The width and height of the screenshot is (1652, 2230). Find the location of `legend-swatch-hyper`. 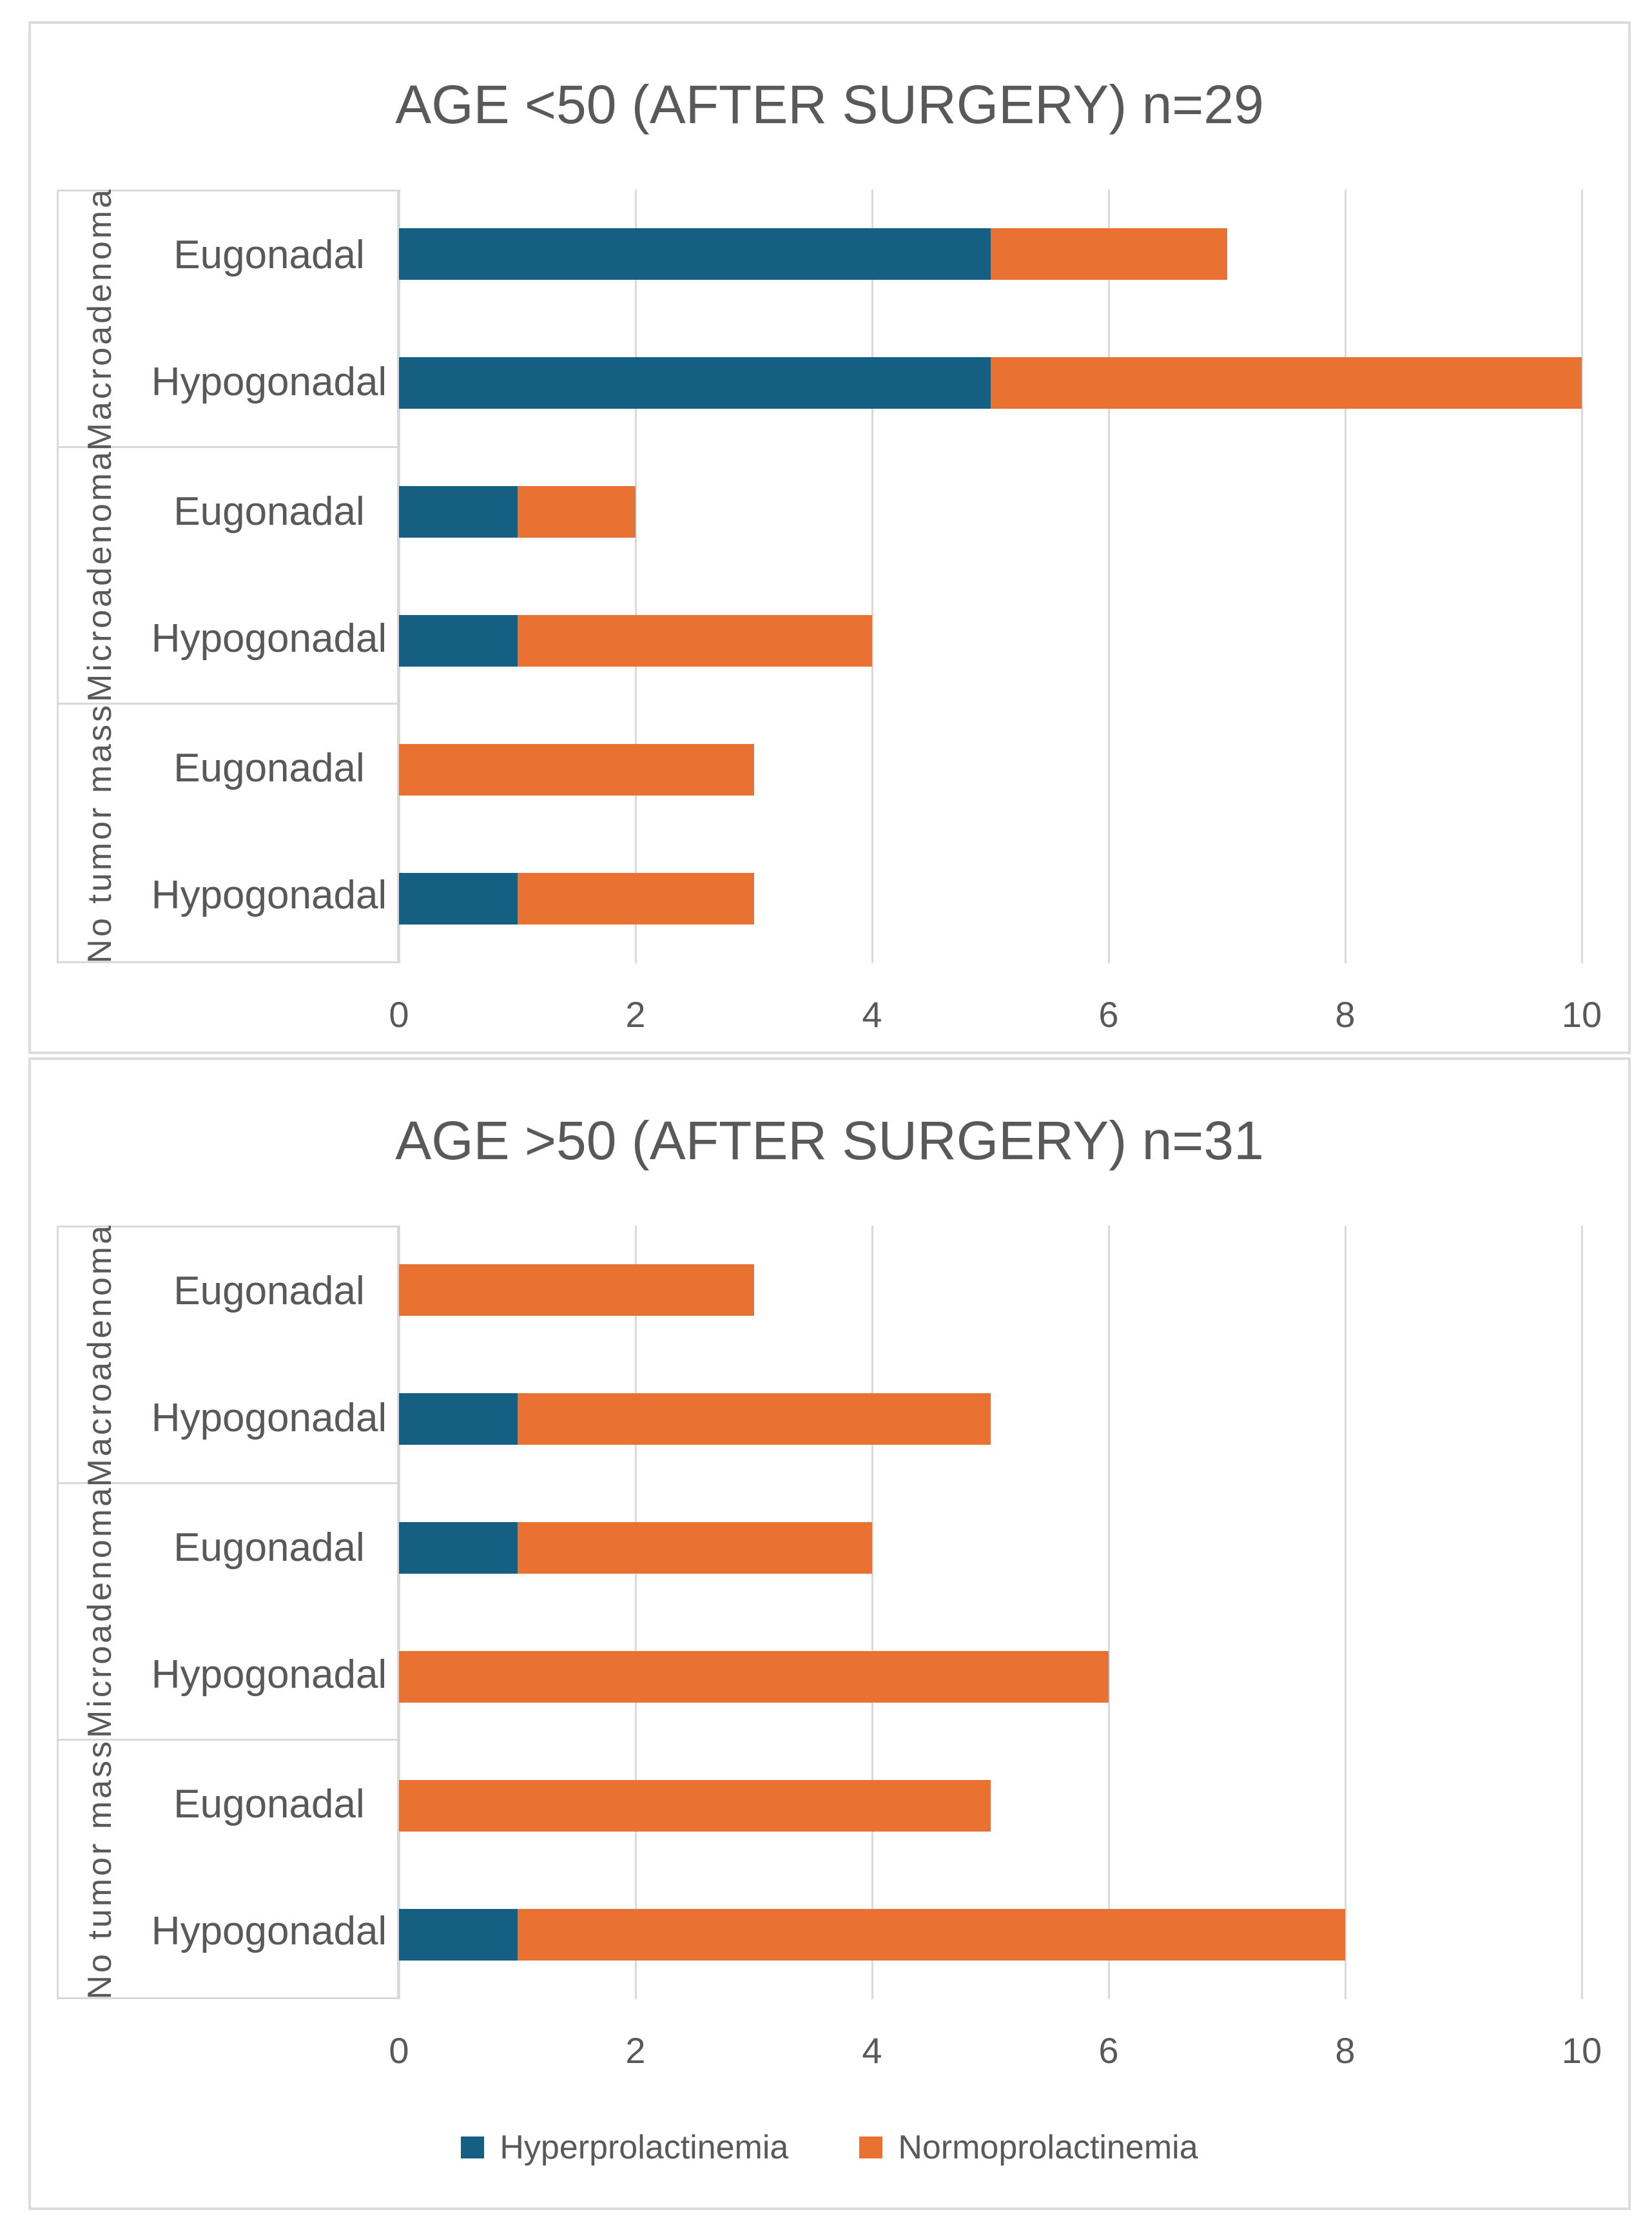

legend-swatch-hyper is located at coordinates (473, 2147).